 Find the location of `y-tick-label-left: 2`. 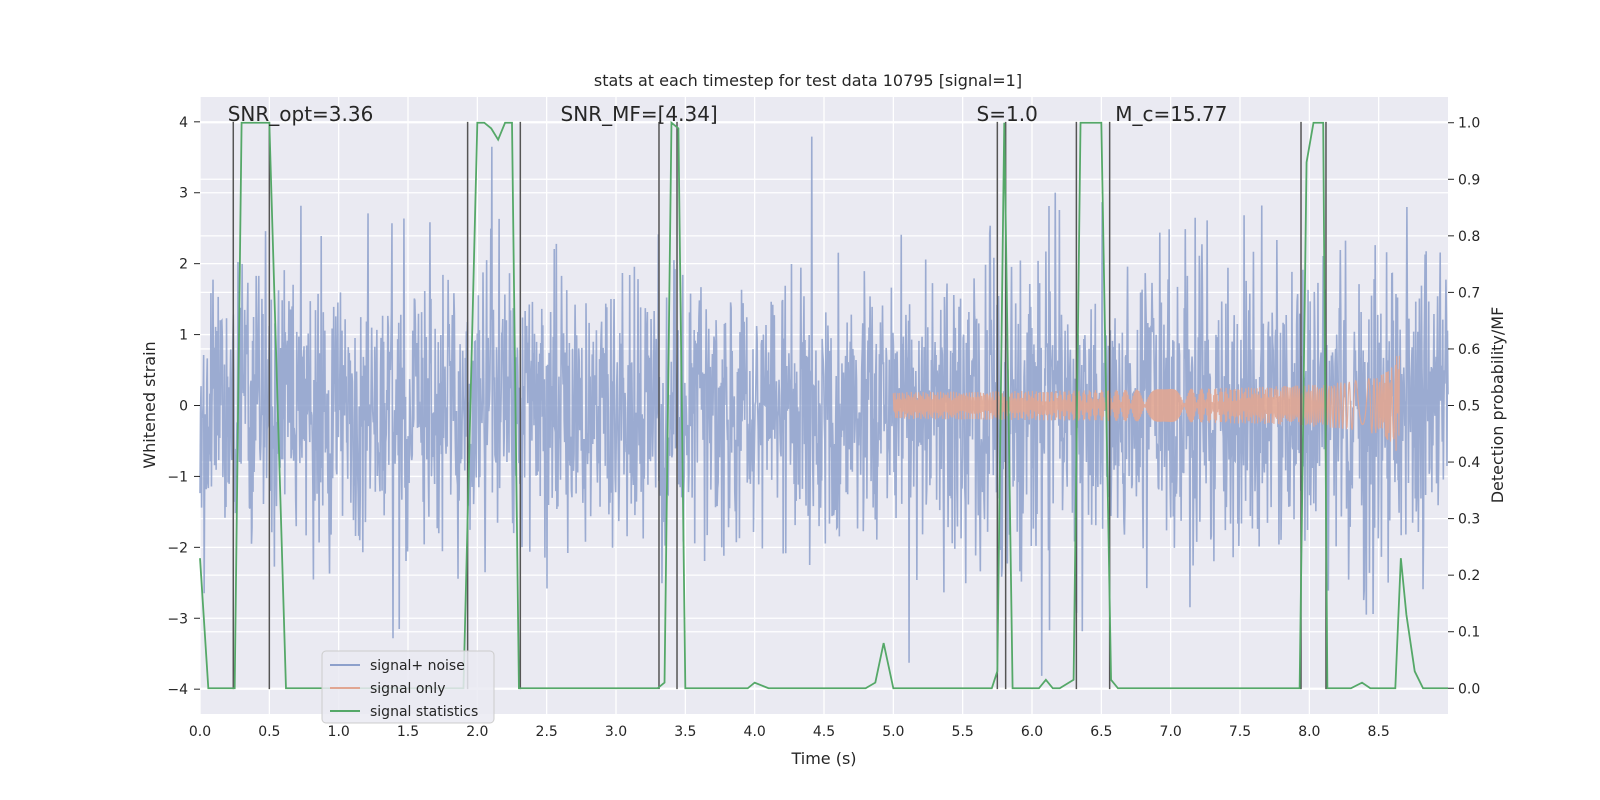

y-tick-label-left: 2 is located at coordinates (183, 265).